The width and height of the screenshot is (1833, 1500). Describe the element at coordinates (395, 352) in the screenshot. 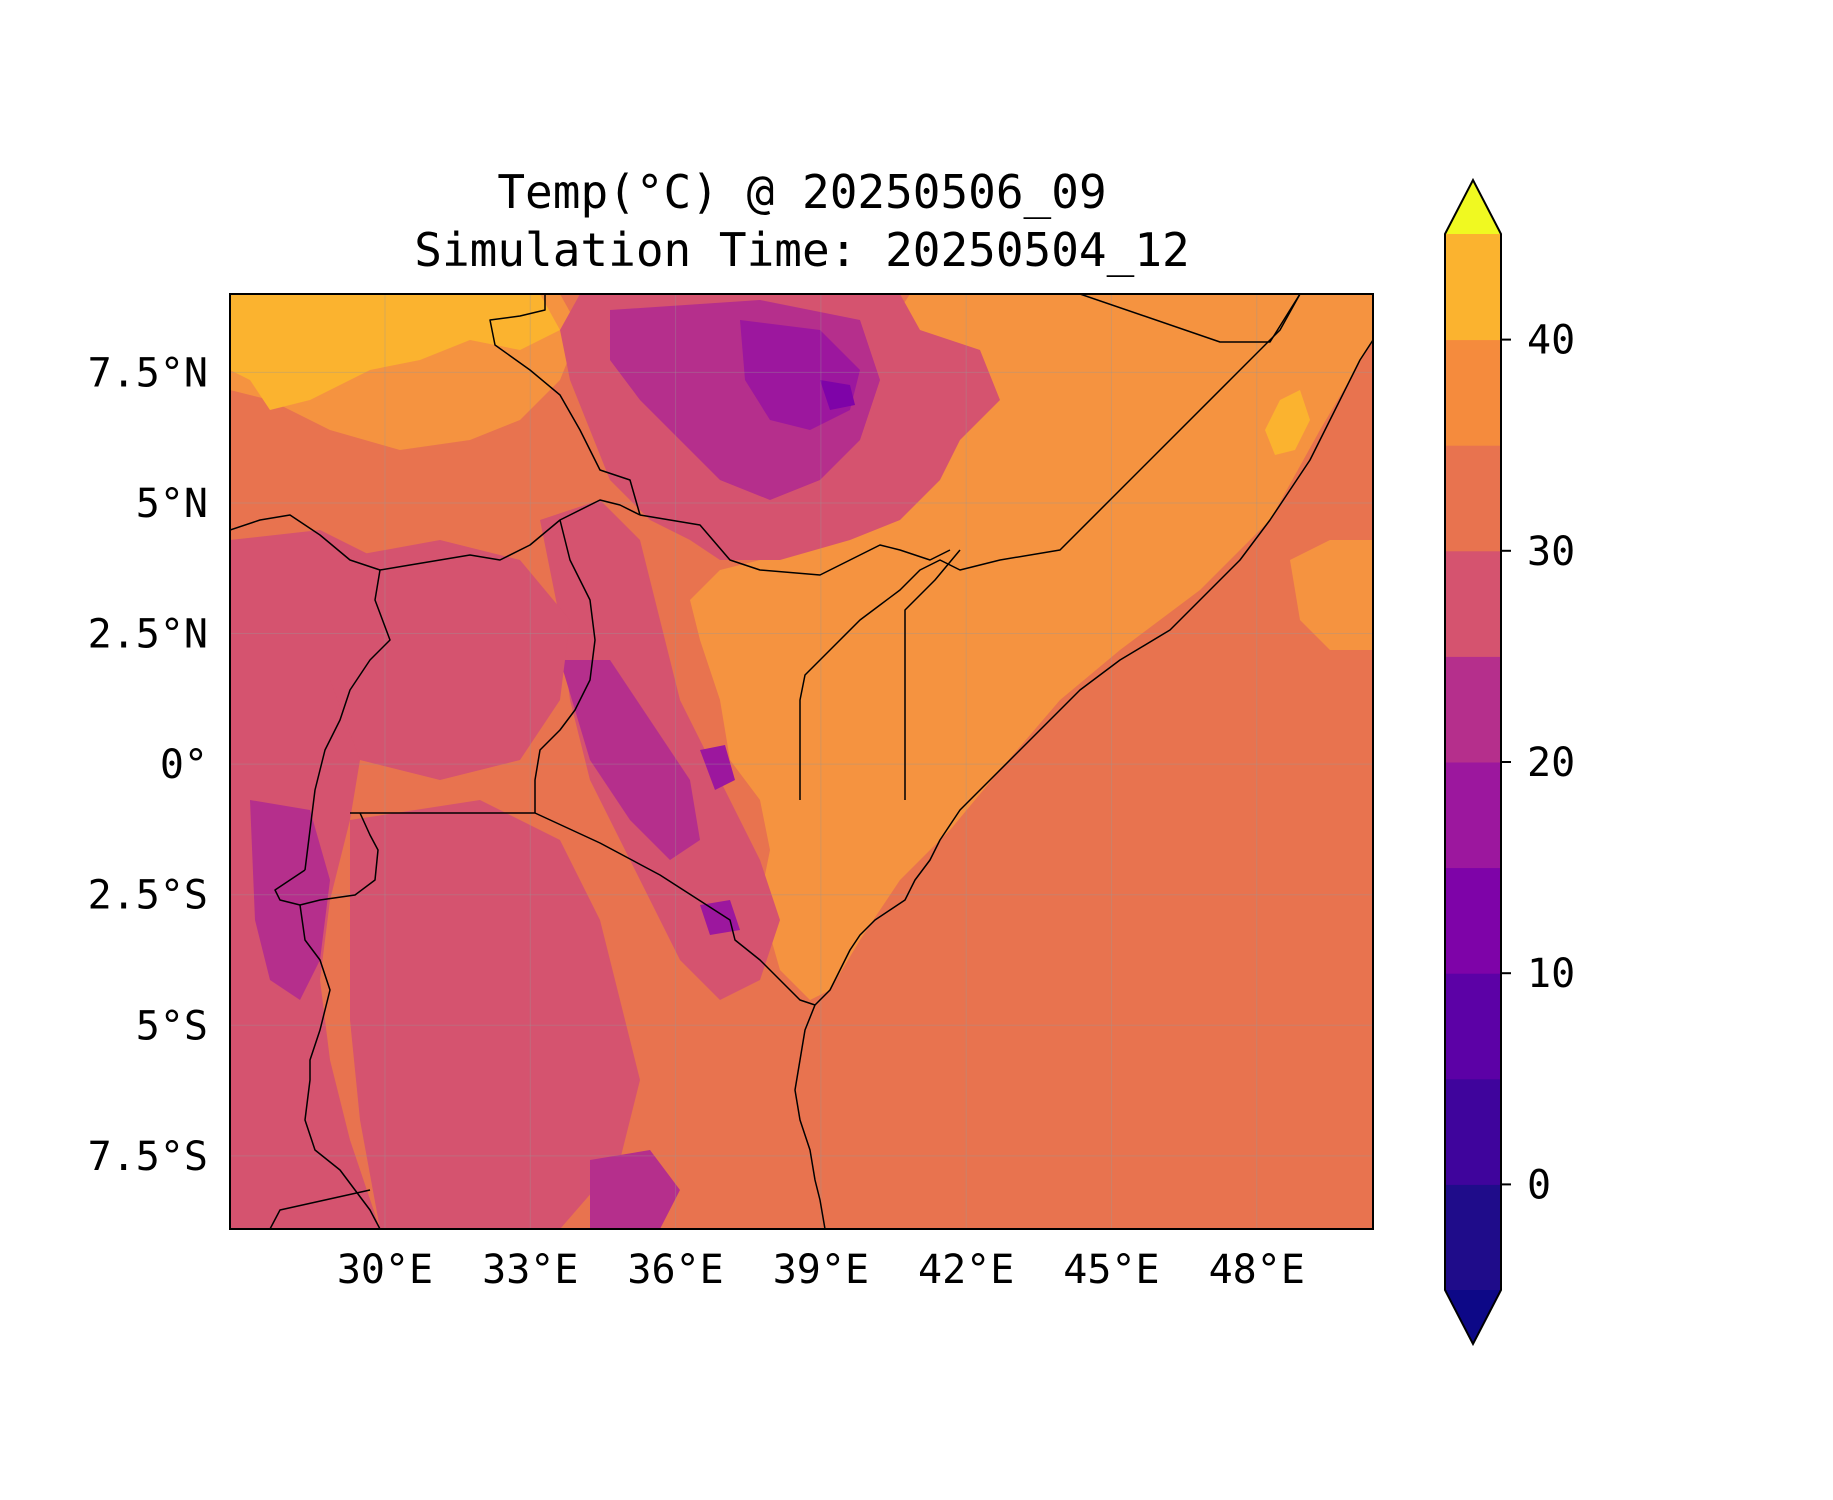

I see `field-hottest-nw` at that location.